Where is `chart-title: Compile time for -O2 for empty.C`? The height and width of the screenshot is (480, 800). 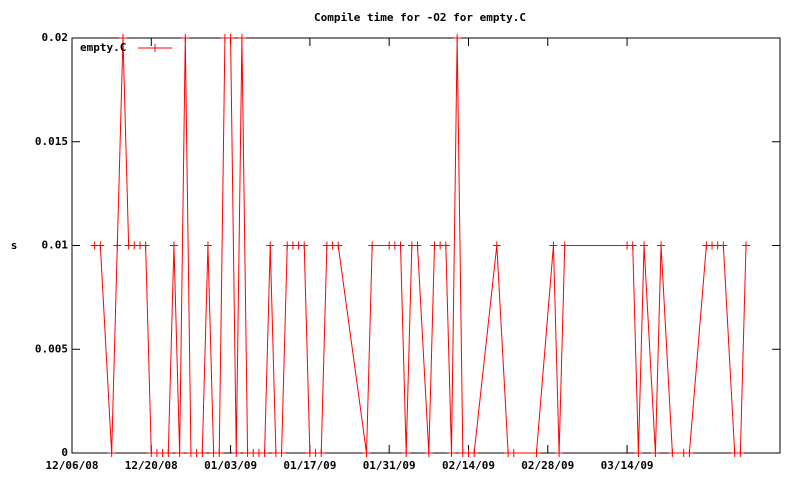
chart-title: Compile time for -O2 for empty.C is located at coordinates (420, 17).